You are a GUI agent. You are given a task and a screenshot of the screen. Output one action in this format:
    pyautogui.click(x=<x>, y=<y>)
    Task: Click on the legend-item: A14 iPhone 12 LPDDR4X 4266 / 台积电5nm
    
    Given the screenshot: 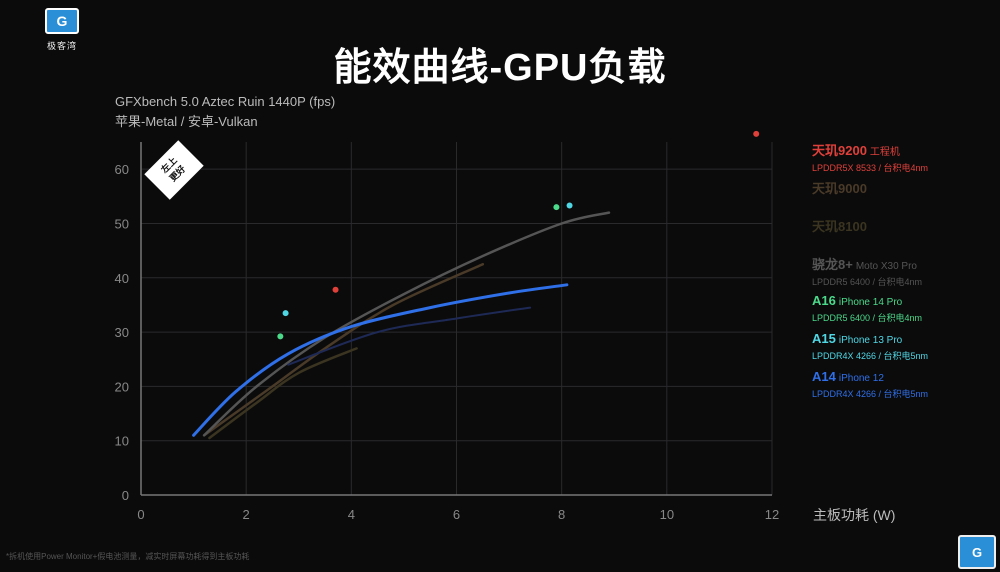 What is the action you would take?
    pyautogui.click(x=902, y=384)
    